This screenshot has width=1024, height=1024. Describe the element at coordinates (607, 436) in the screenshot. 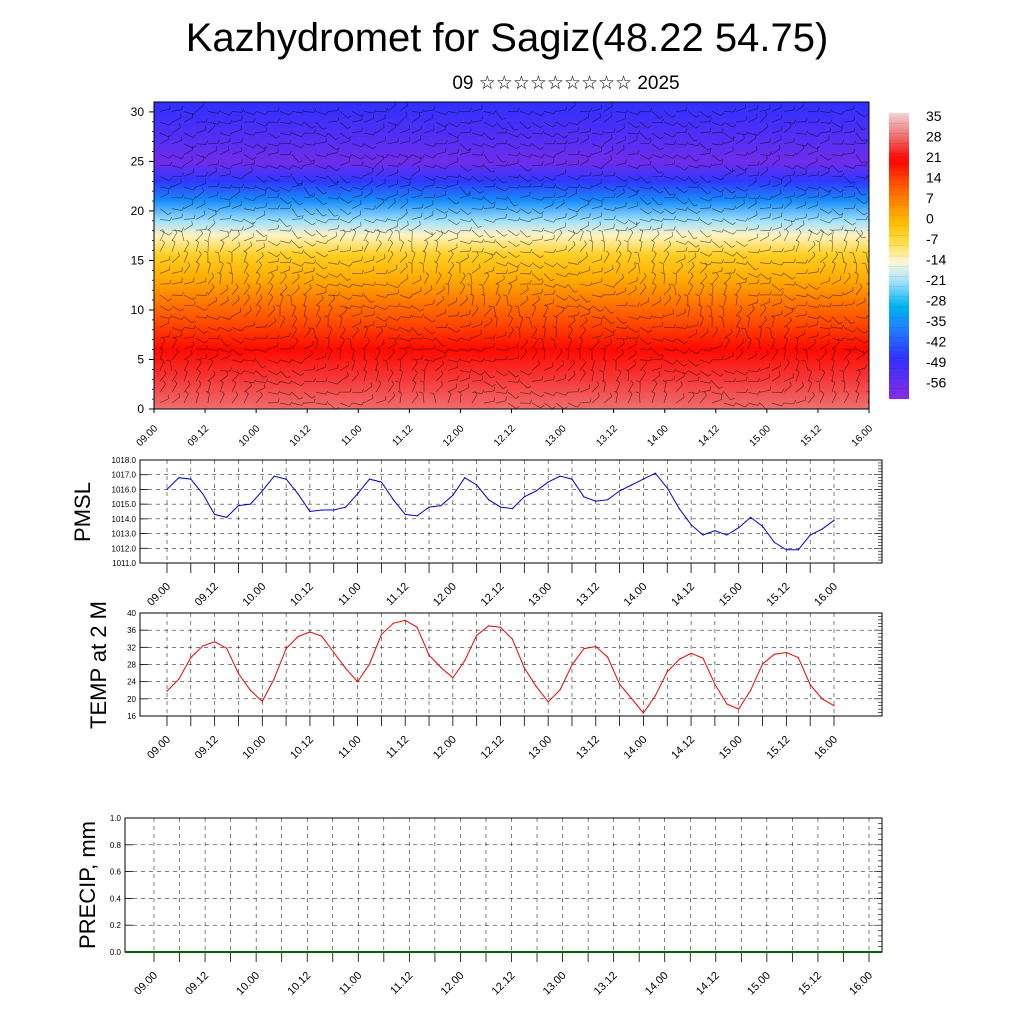

I see `profile-x-tick: 13.12` at that location.